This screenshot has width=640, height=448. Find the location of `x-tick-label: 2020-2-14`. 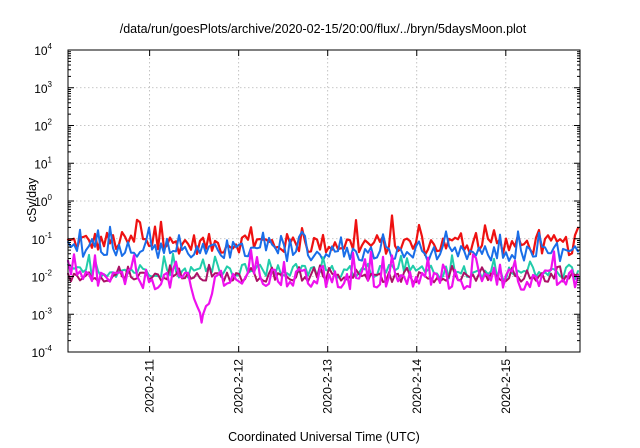

x-tick-label: 2020-2-14 is located at coordinates (417, 386).